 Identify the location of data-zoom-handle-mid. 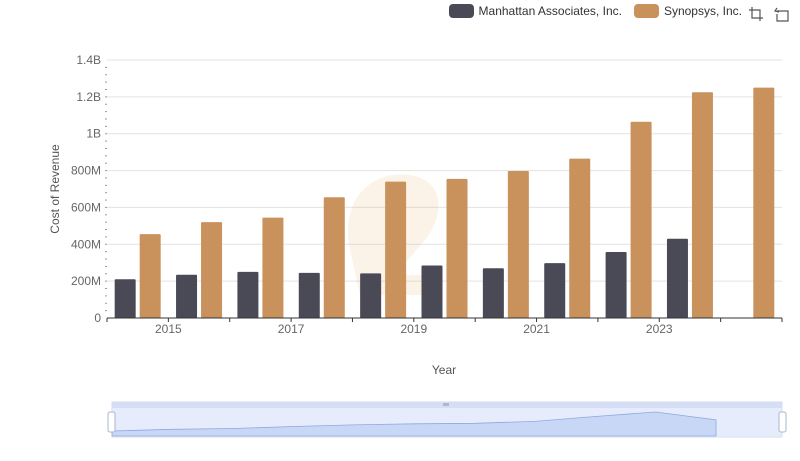
(446, 404).